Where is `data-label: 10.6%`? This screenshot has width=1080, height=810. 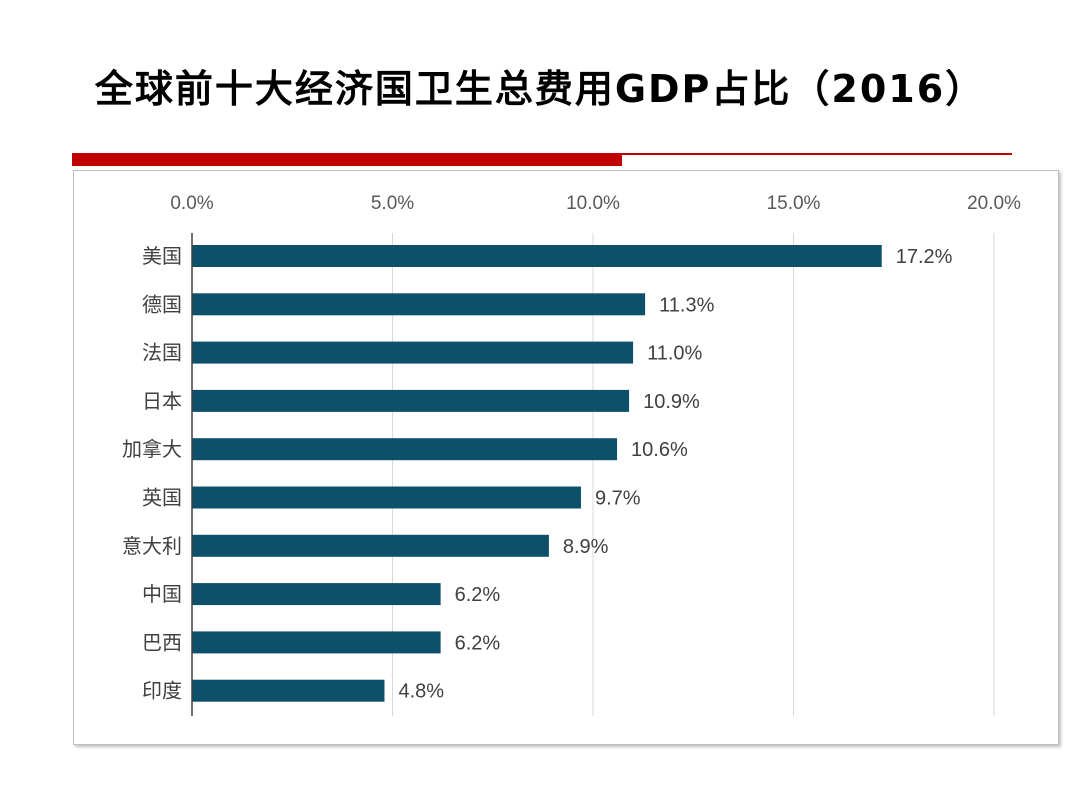
data-label: 10.6% is located at coordinates (659, 450).